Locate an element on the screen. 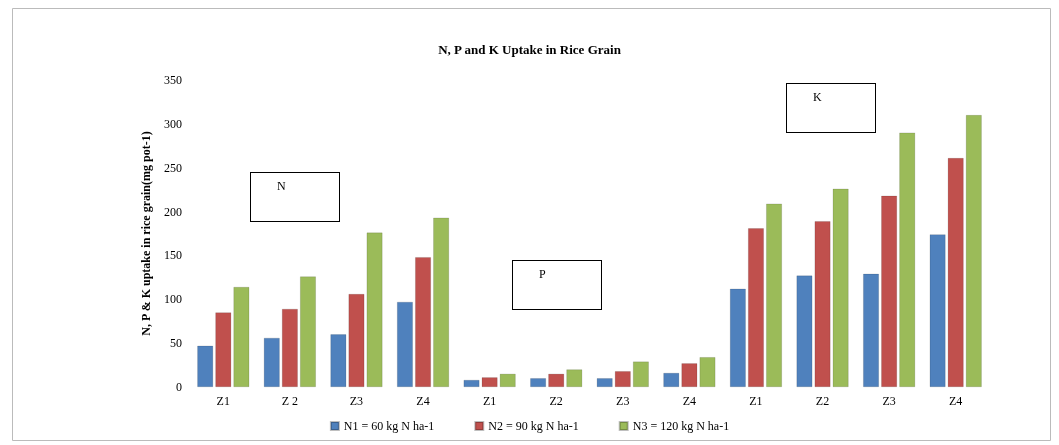  y-tick-label: 150 is located at coordinates (173, 255).